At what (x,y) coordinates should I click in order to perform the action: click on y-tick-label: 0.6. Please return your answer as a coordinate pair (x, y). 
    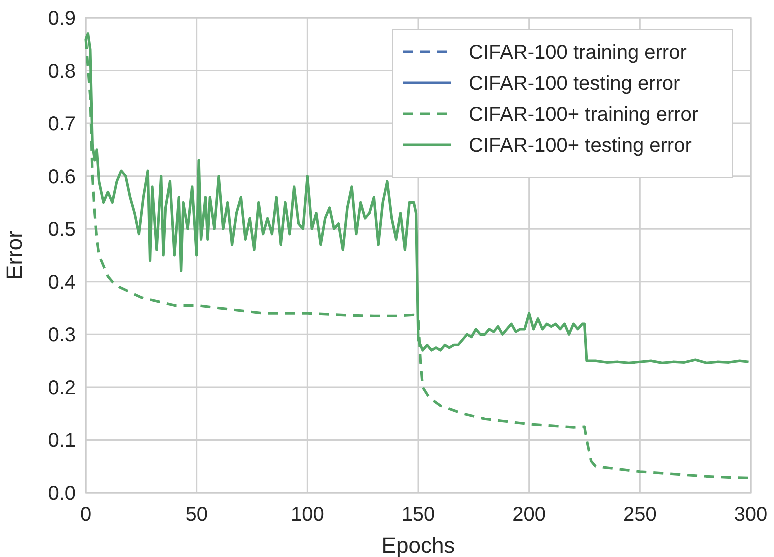
    Looking at the image, I should click on (62, 177).